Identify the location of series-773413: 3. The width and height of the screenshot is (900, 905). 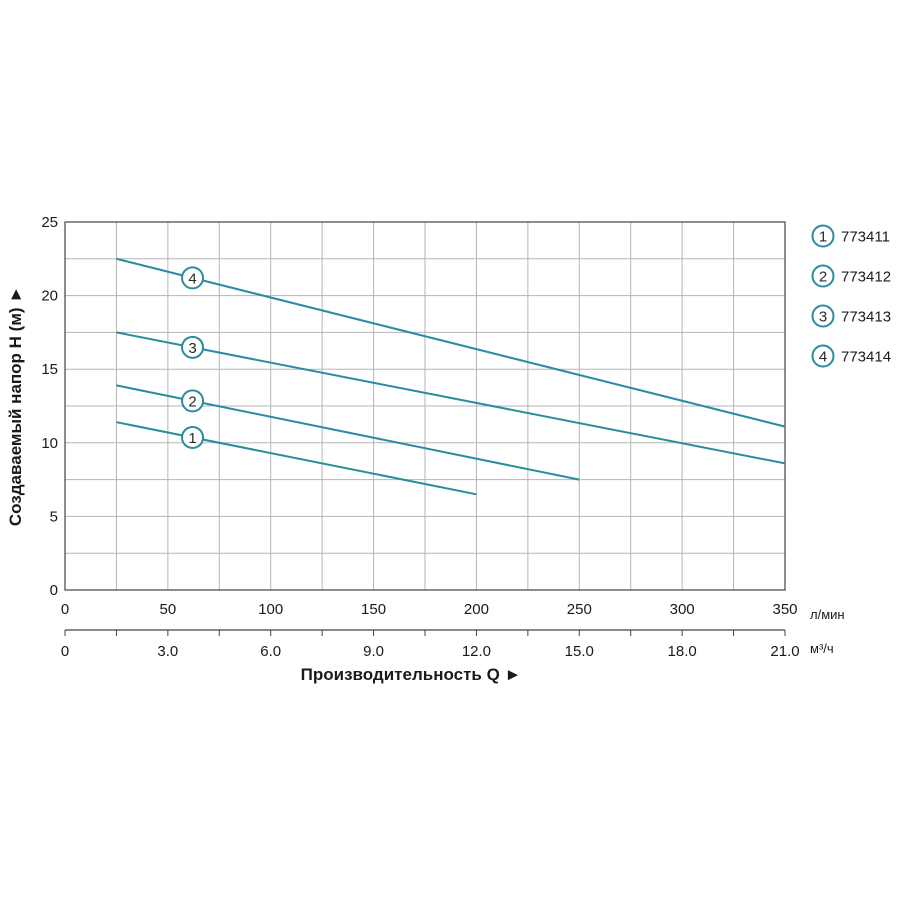
(451, 398).